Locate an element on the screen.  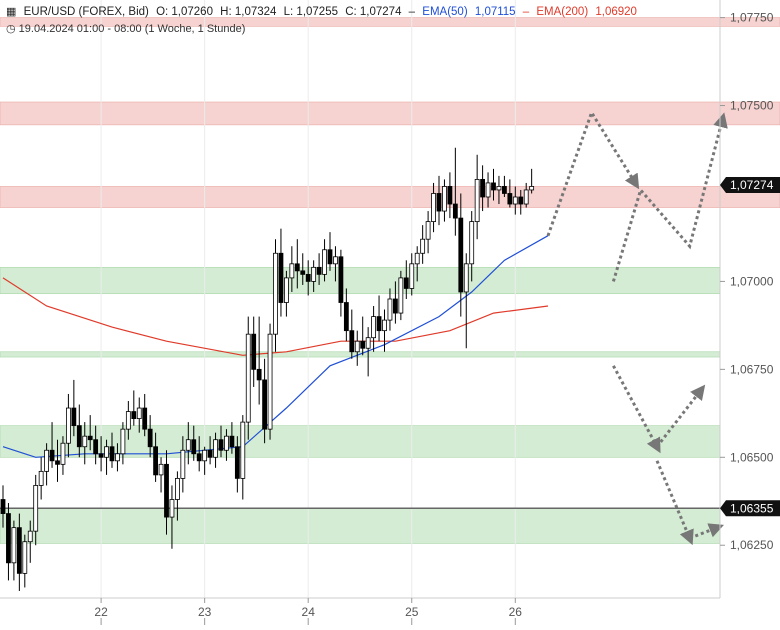
y-tick-label: 1,06250 is located at coordinates (752, 545).